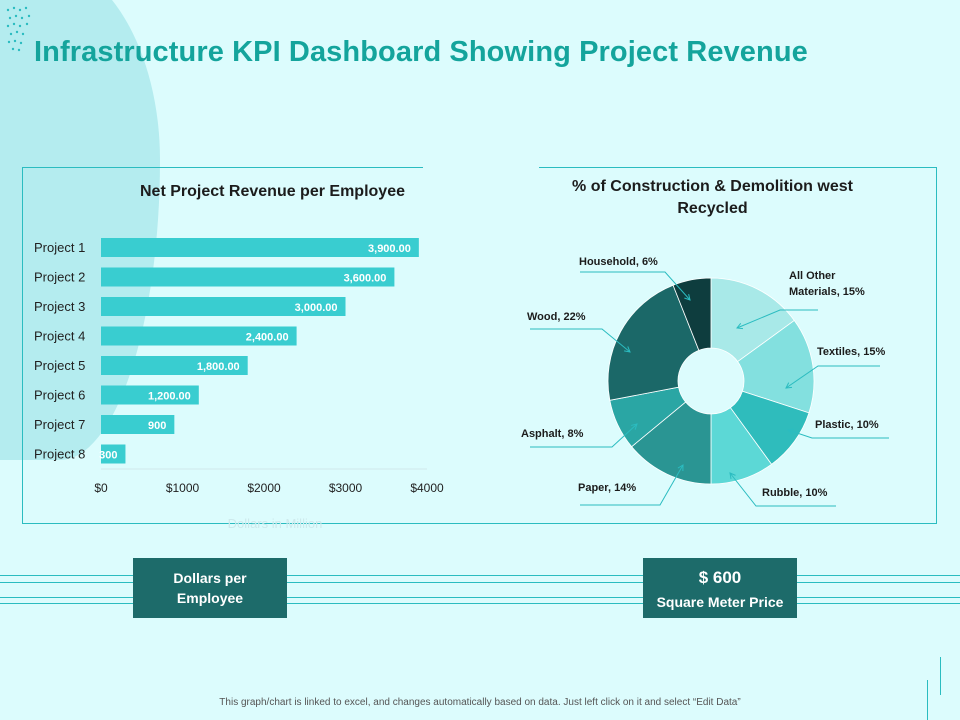 This screenshot has width=960, height=720. I want to click on bar-category-label: Project 1, so click(59, 247).